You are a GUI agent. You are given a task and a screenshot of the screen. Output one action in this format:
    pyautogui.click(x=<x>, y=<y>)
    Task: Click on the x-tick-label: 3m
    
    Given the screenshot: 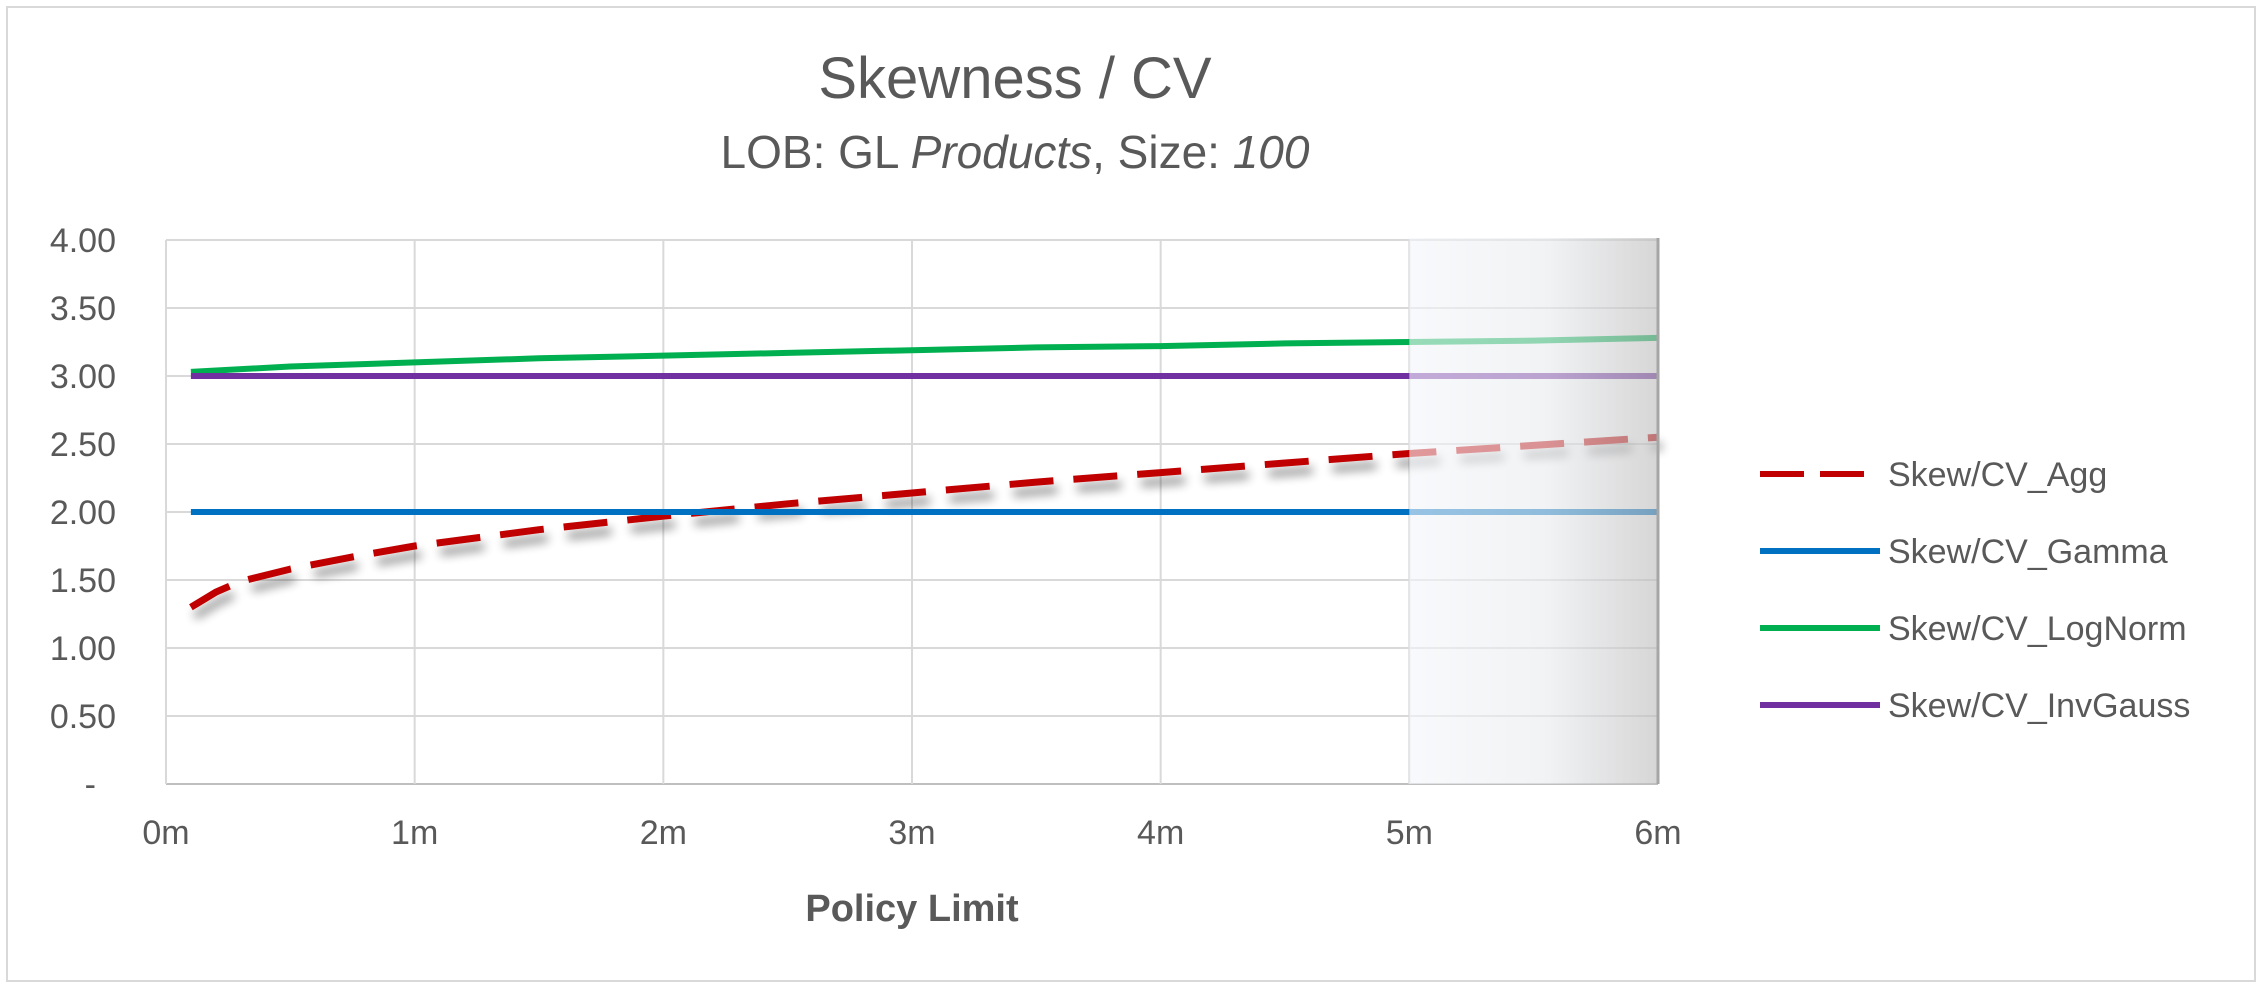 What is the action you would take?
    pyautogui.click(x=911, y=833)
    